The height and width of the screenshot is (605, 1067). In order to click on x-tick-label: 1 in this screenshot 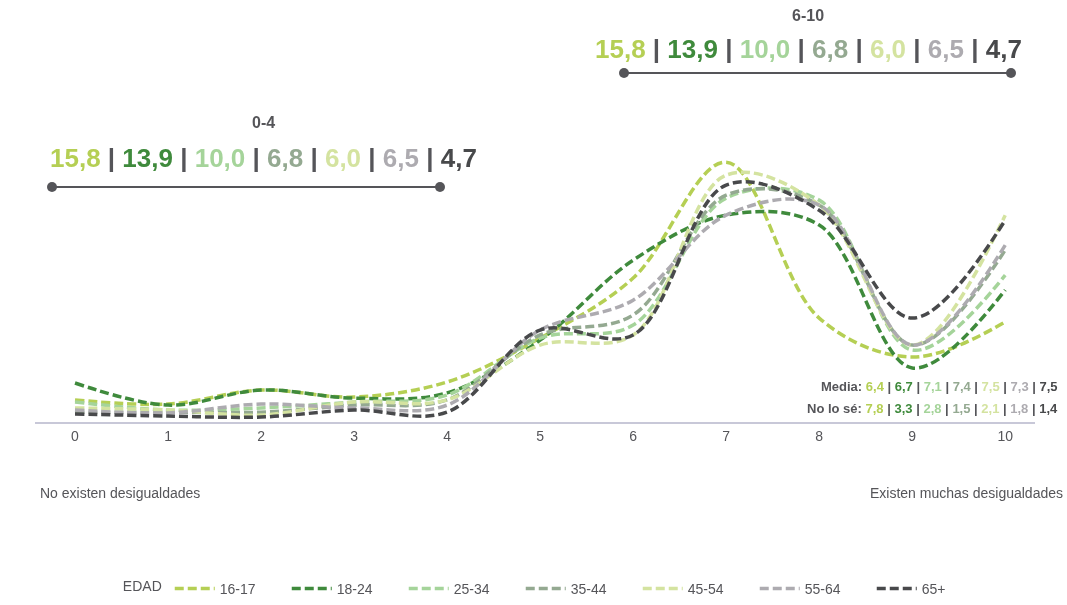, I will do `click(168, 435)`.